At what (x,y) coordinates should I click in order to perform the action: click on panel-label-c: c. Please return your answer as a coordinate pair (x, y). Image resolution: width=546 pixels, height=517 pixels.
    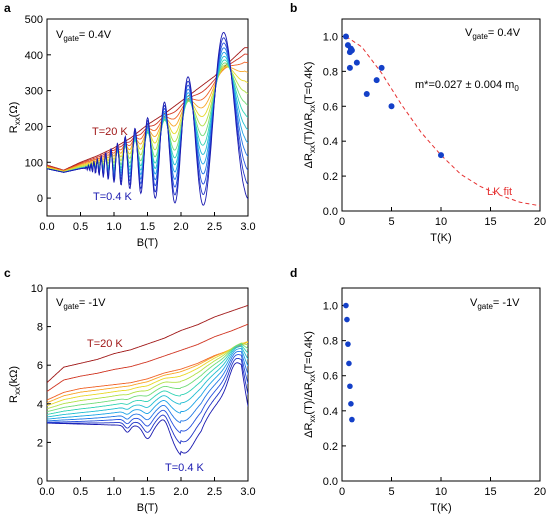
    Looking at the image, I should click on (7, 273).